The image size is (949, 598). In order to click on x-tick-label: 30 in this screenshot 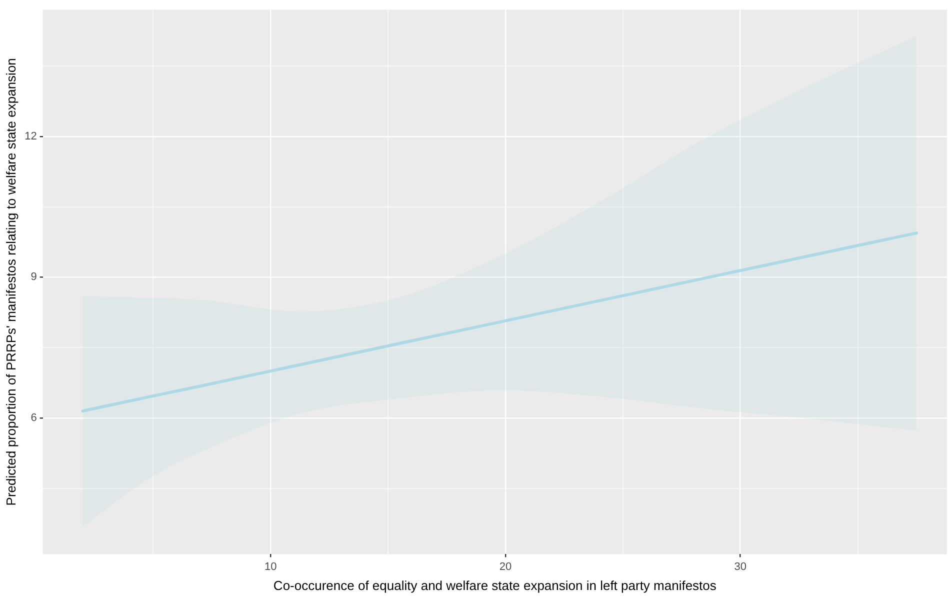, I will do `click(740, 566)`.